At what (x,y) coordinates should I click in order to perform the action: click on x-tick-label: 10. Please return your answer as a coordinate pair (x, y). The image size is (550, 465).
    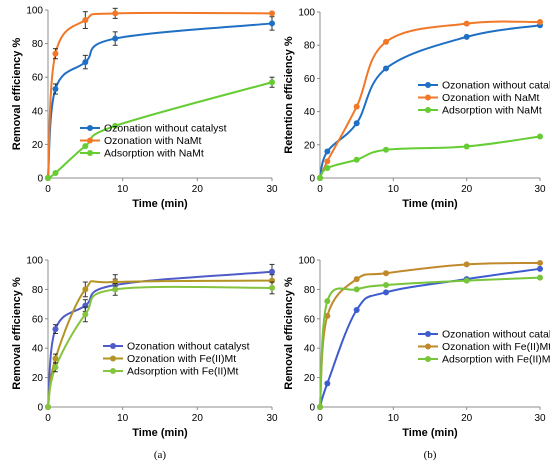
    Looking at the image, I should click on (123, 418).